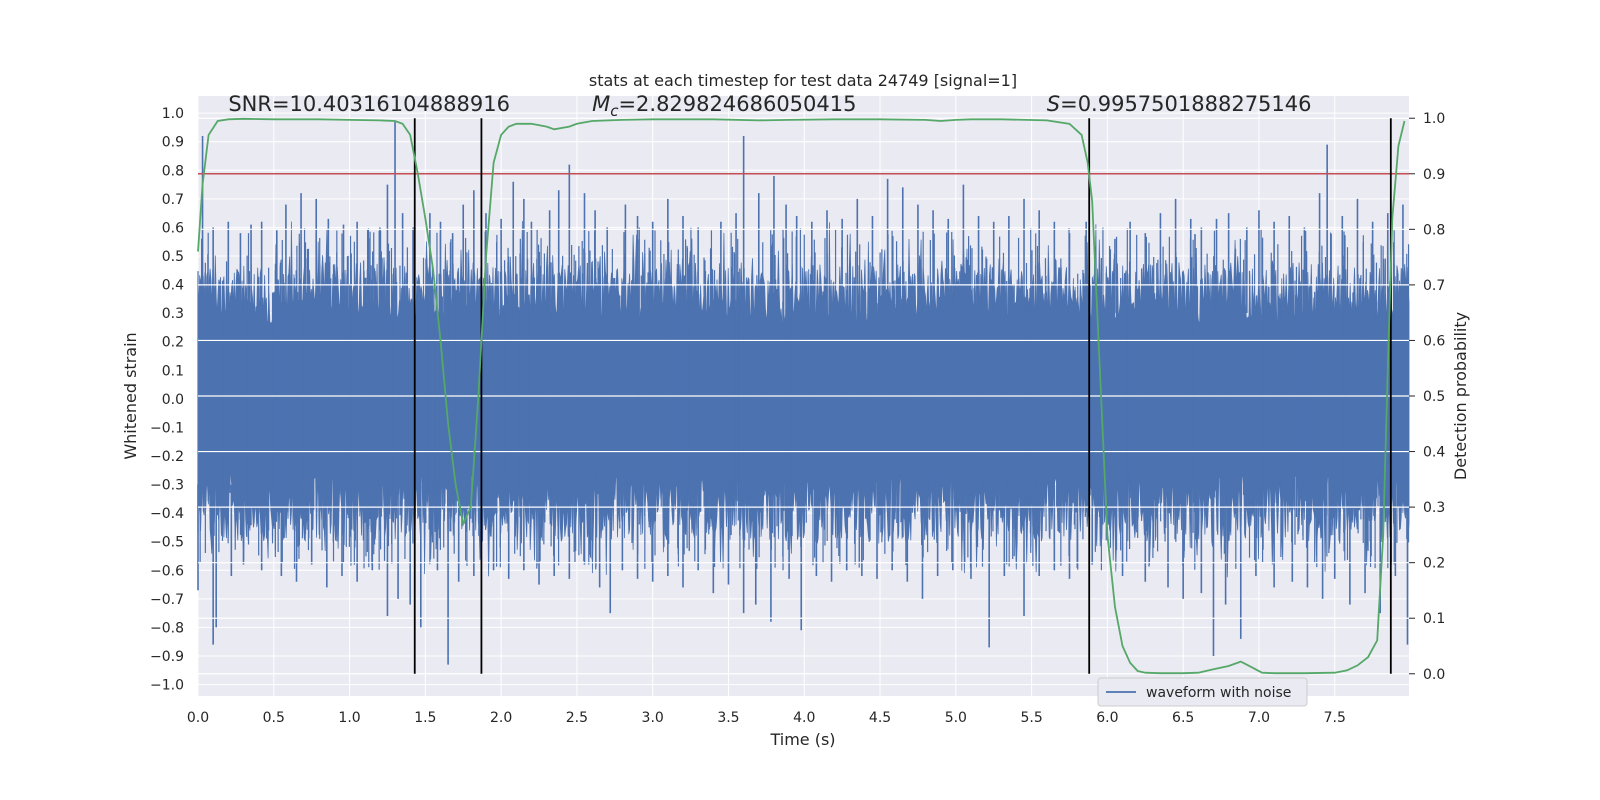  Describe the element at coordinates (1183, 718) in the screenshot. I see `x-tick-label: 6.5` at that location.